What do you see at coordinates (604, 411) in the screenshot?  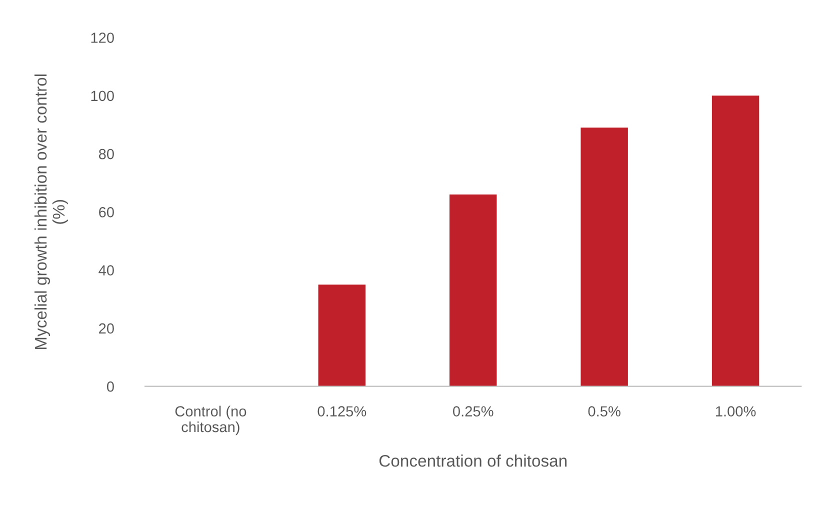 I see `x-tick-label: 0.5%` at bounding box center [604, 411].